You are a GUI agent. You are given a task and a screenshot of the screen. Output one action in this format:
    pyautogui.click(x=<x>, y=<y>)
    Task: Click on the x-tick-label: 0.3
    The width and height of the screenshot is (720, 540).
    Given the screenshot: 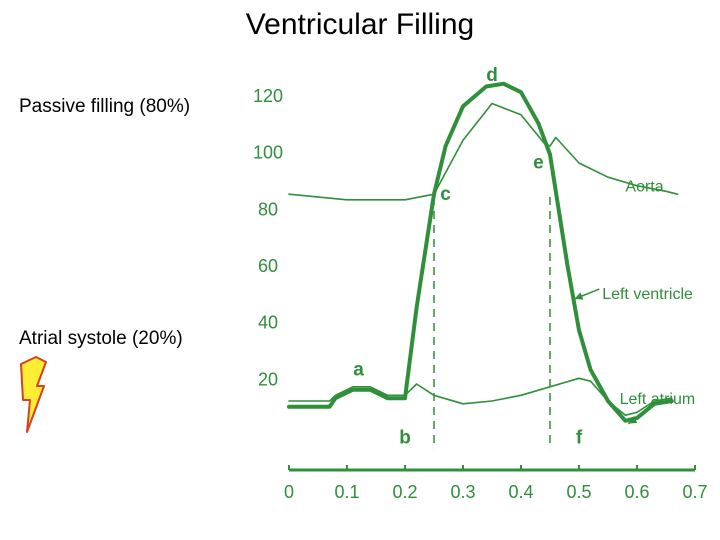 What is the action you would take?
    pyautogui.click(x=462, y=492)
    